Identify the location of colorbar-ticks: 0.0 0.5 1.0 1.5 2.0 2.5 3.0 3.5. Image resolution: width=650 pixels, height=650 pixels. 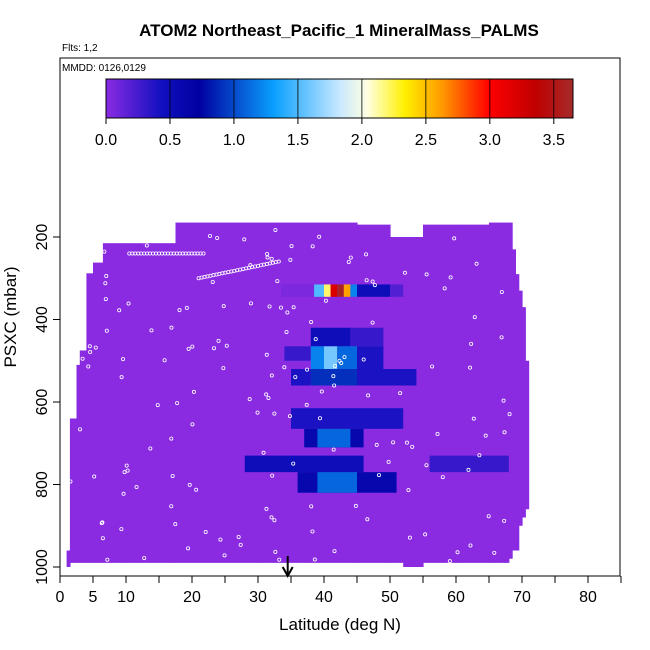
(330, 114).